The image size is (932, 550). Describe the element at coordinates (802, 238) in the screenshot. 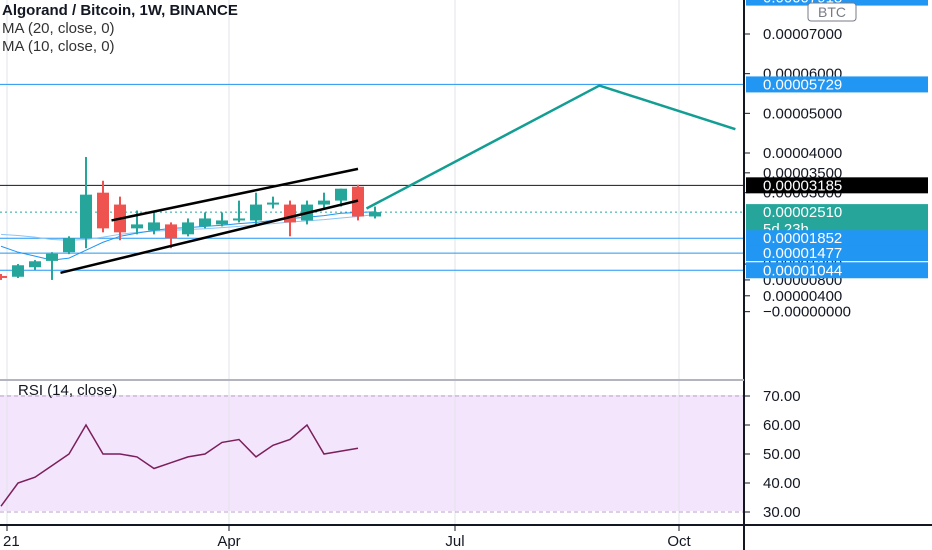

I see `level-label-text: 0.00001852` at that location.